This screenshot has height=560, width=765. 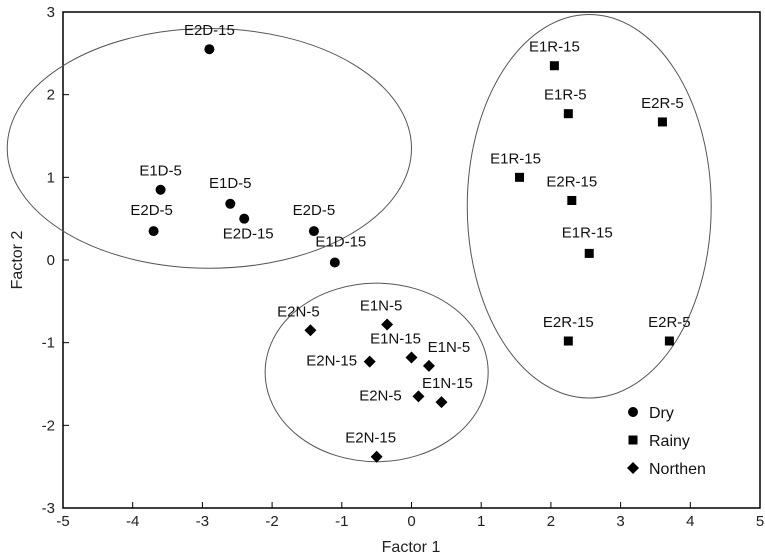 What do you see at coordinates (271, 521) in the screenshot?
I see `x-tick-label: -2` at bounding box center [271, 521].